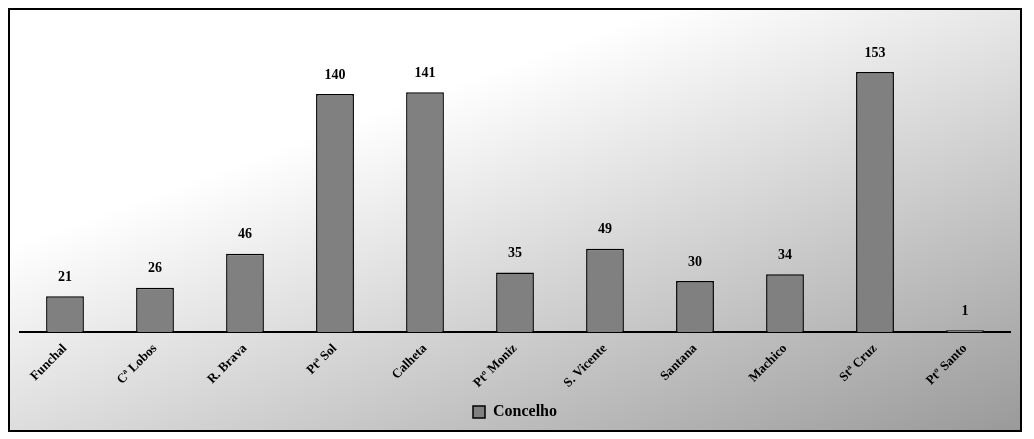 This screenshot has width=1034, height=439. What do you see at coordinates (515, 253) in the screenshot?
I see `data-label: 35` at bounding box center [515, 253].